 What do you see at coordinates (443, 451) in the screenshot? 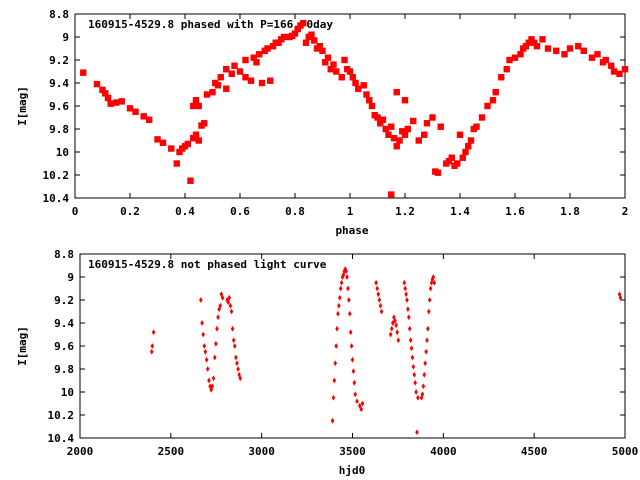
I see `chart2-x-tick-label: 4000` at bounding box center [443, 451].